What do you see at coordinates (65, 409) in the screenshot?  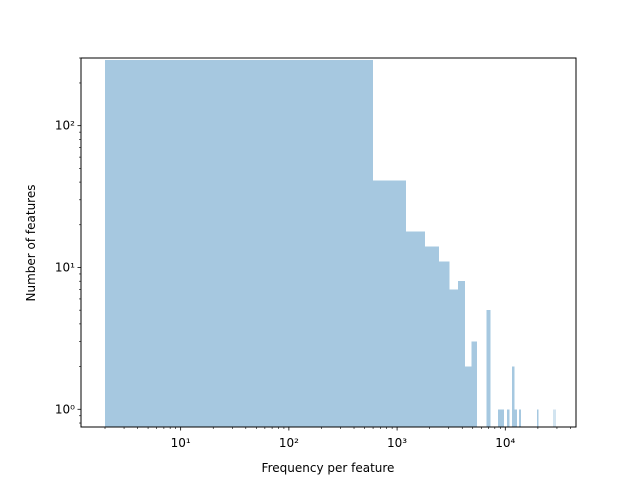 I see `y-tick-label: 10⁰` at bounding box center [65, 409].